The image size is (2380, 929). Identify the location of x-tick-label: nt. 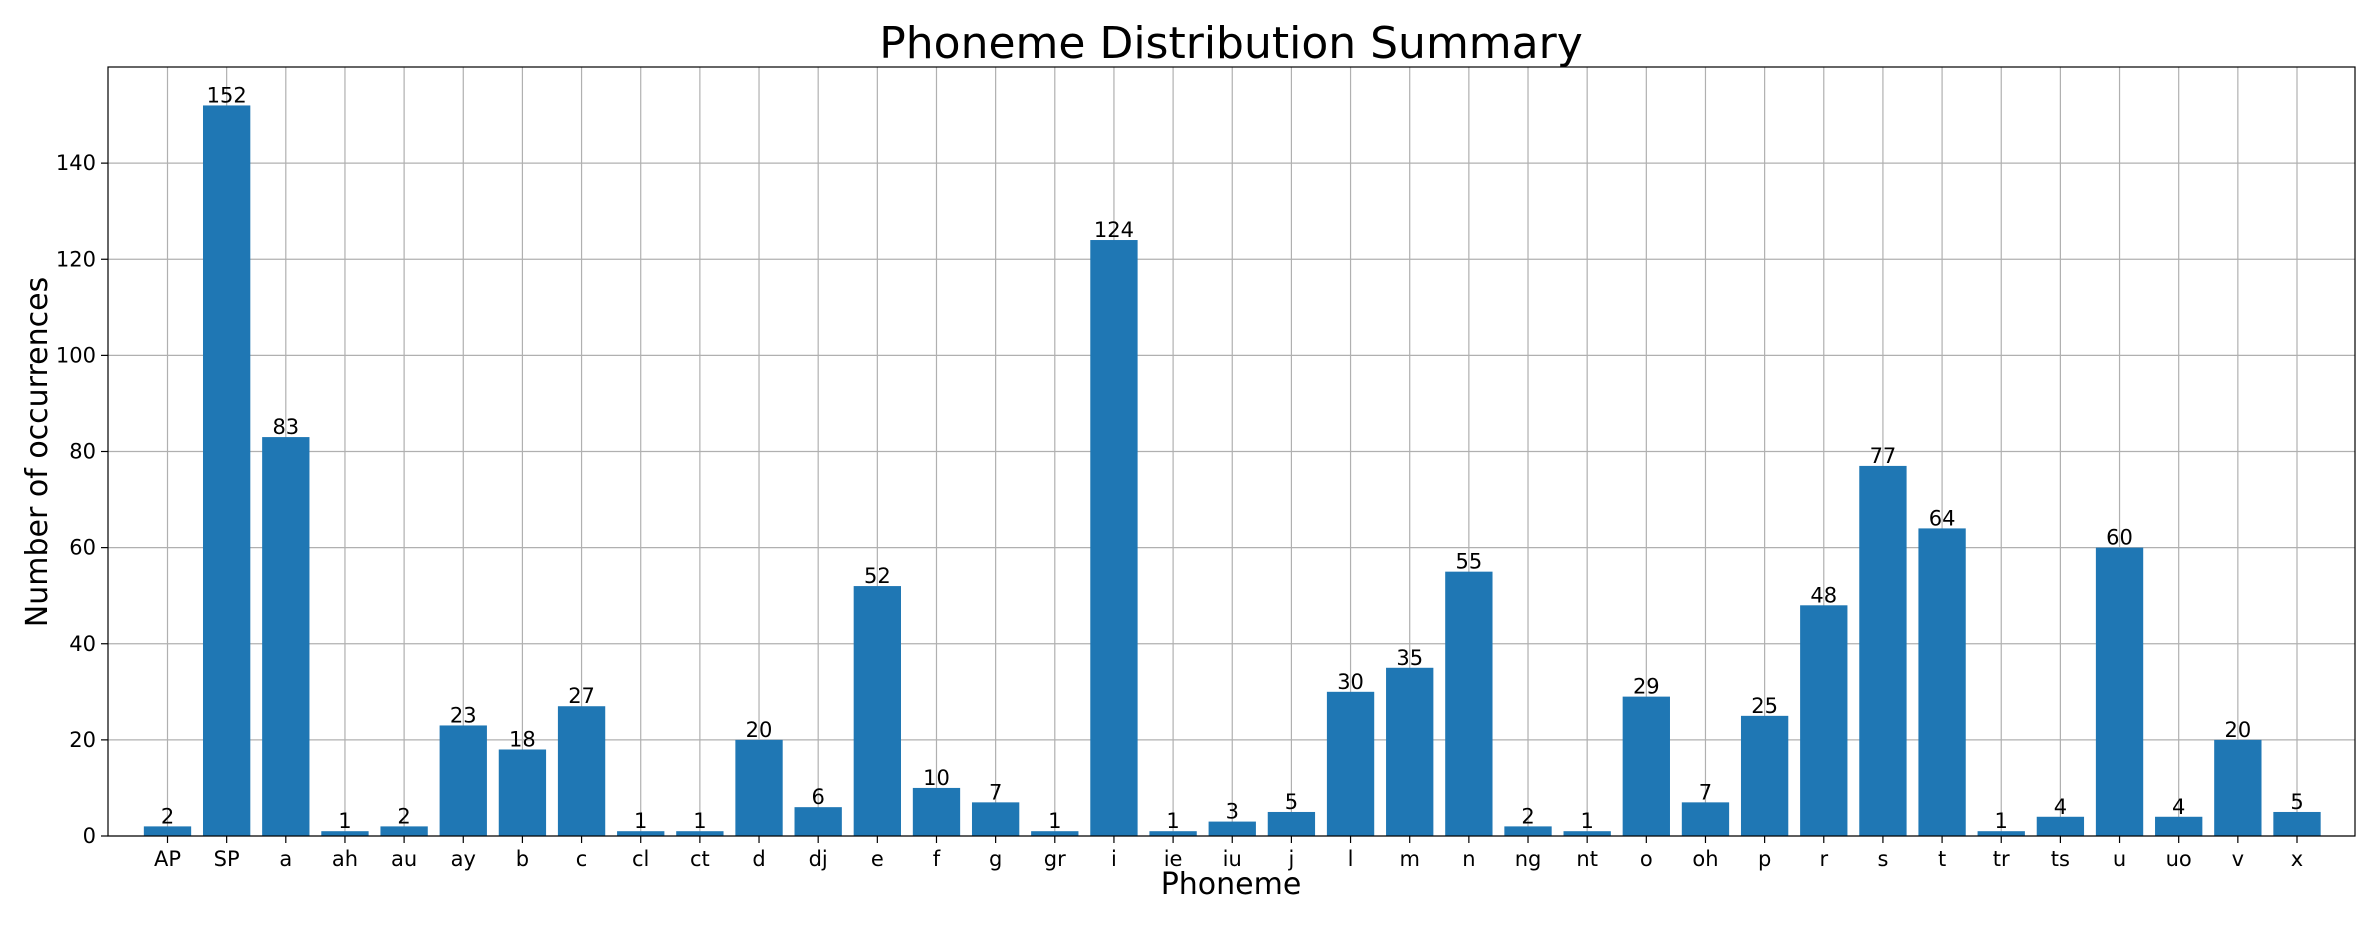
(1587, 859).